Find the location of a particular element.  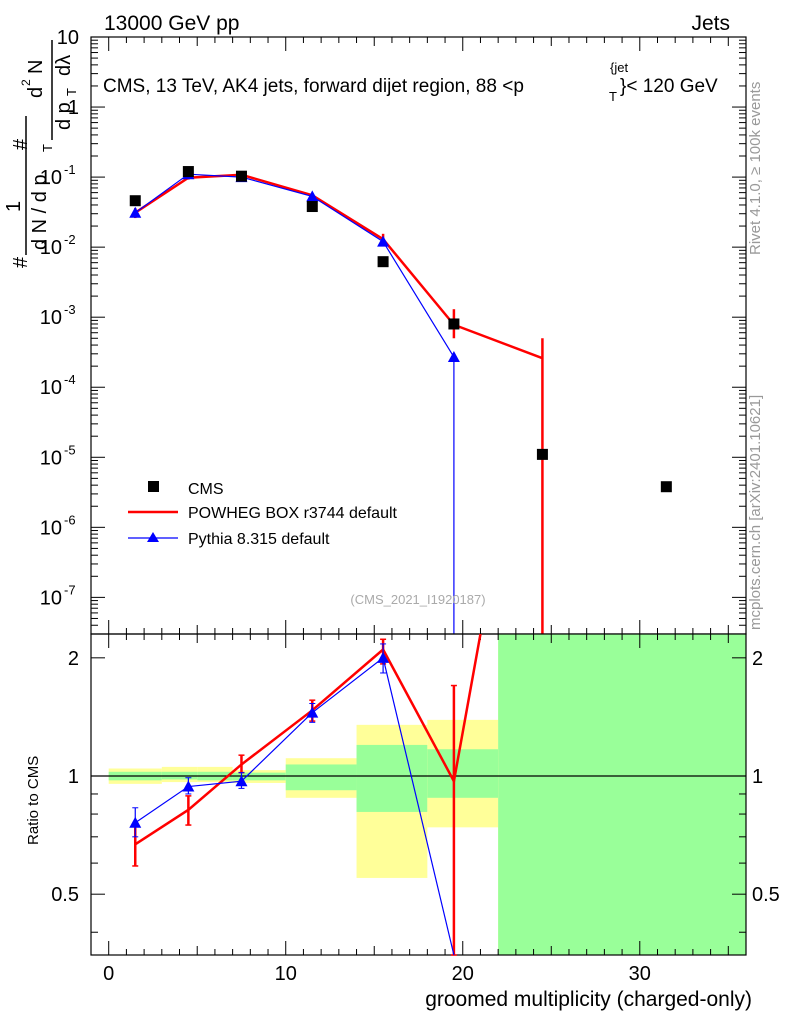

analysis-watermark: (CMS_2021_I1920187) is located at coordinates (417, 599).